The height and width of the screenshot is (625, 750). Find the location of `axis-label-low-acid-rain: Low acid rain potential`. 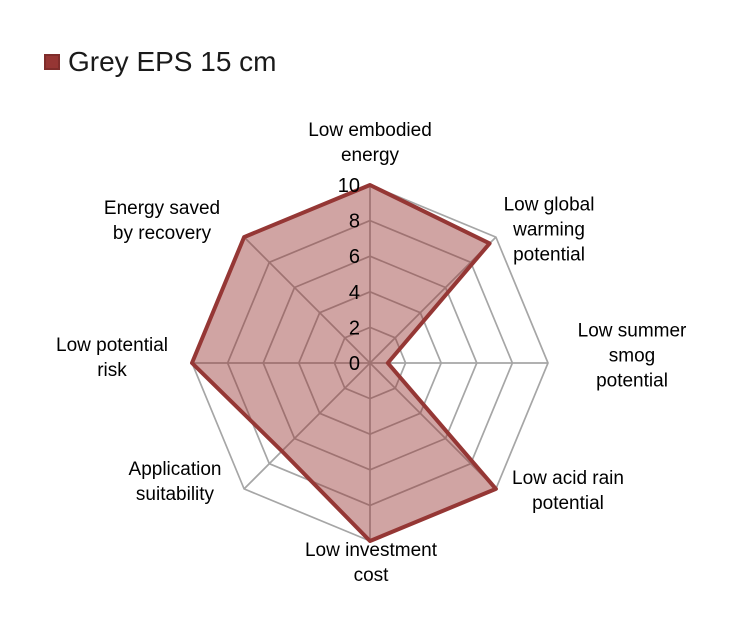

axis-label-low-acid-rain: Low acid rain potential is located at coordinates (568, 491).